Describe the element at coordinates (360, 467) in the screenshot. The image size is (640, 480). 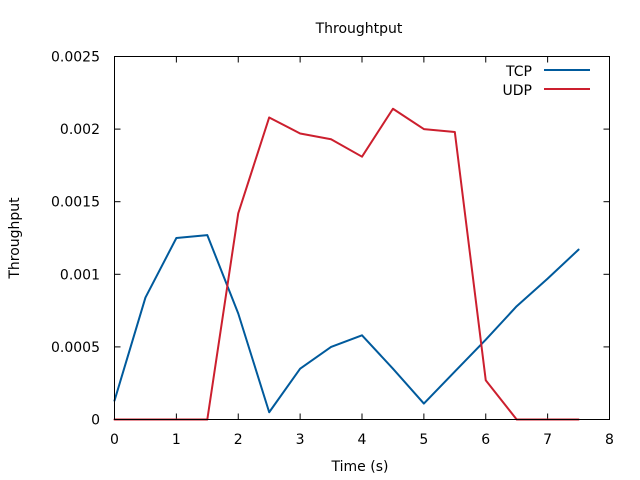
I see `x-axis-title: Time (s)` at that location.